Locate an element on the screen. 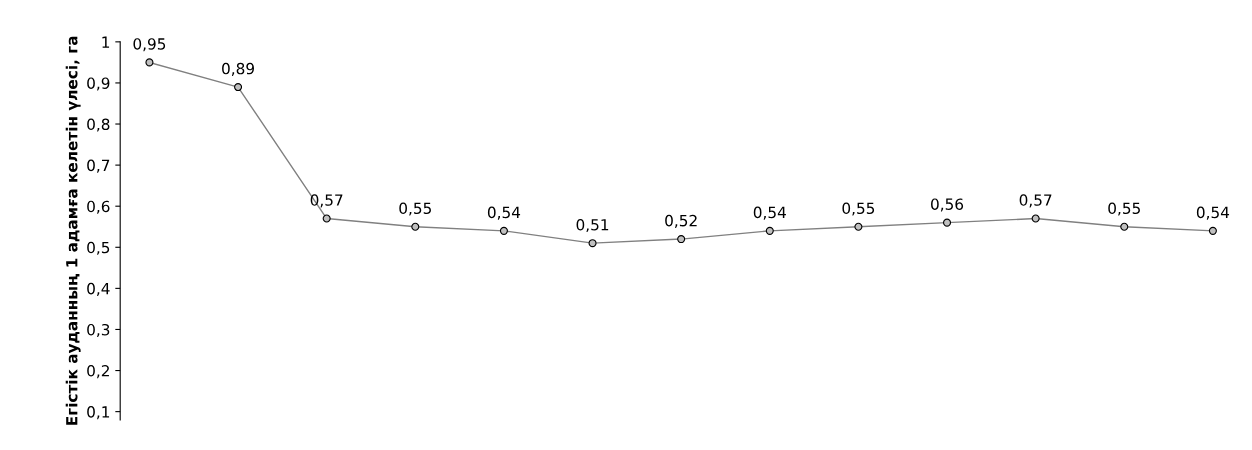 The image size is (1252, 450). y-axis-title: Егістік ауданның 1 адамға келетін үлесі, га is located at coordinates (73, 230).